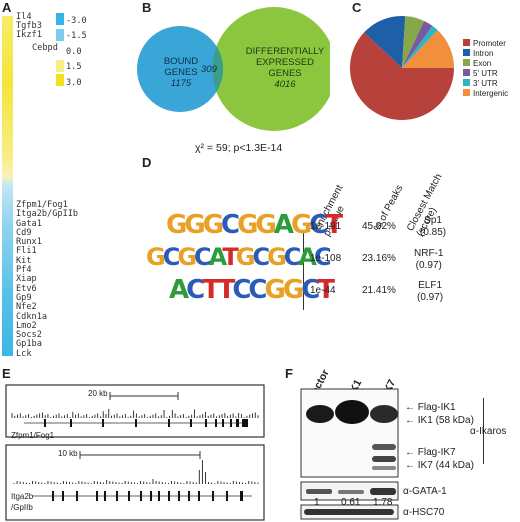 The image size is (520, 522). Describe the element at coordinates (22, 502) in the screenshot. I see `gene-name-2: Itga2b /GpIIb` at that location.